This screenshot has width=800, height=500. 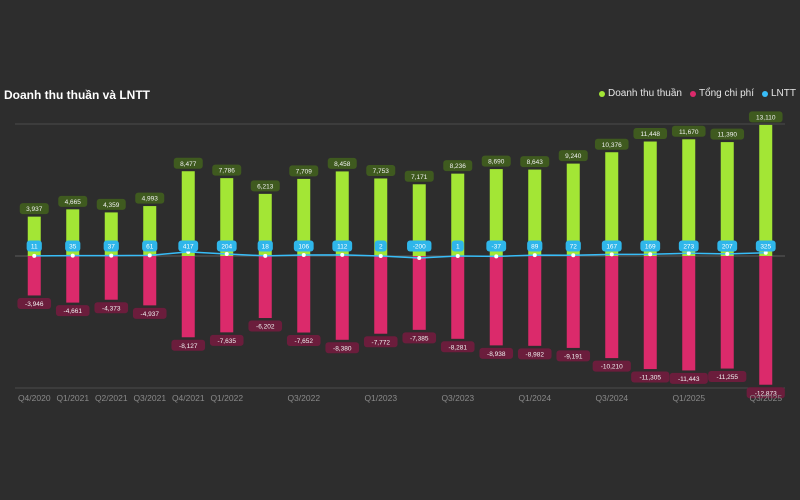 I want to click on cost-data-label: -11,255, so click(x=727, y=377).